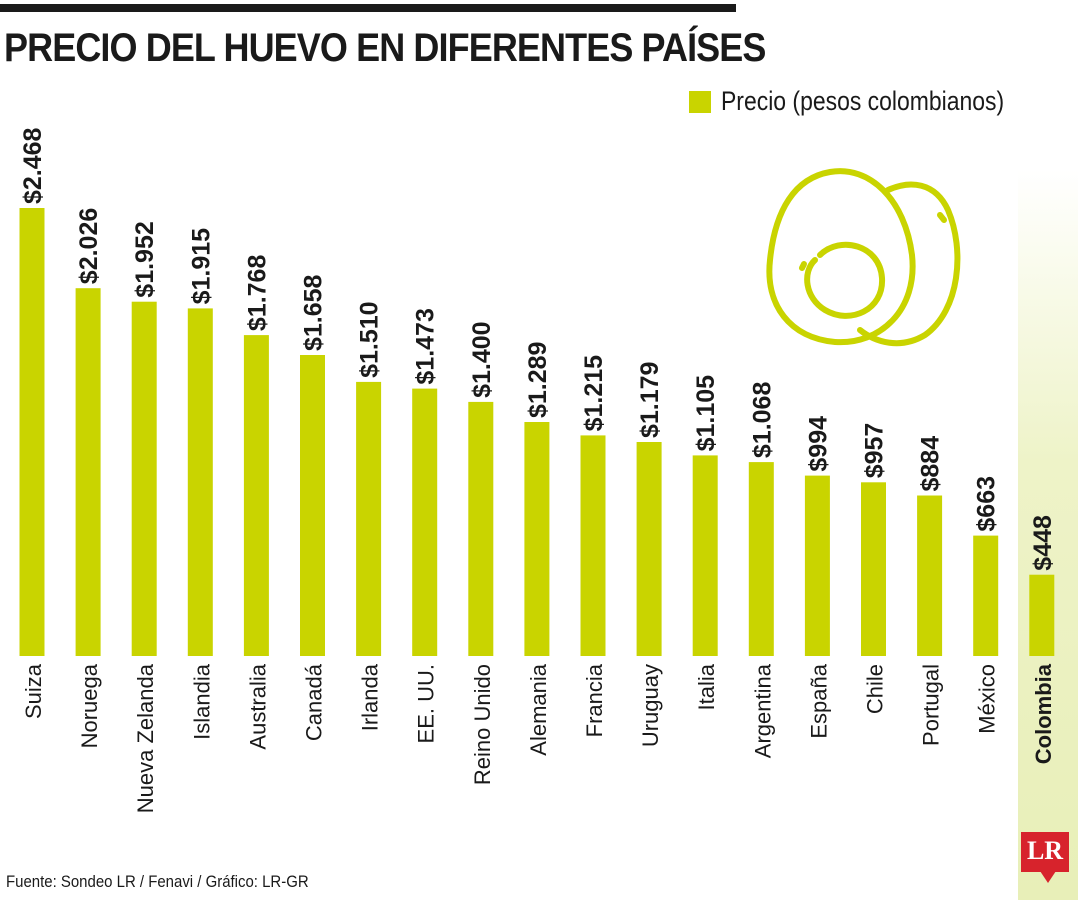 The width and height of the screenshot is (1080, 900). What do you see at coordinates (762, 710) in the screenshot?
I see `category-label-13: Argentina` at bounding box center [762, 710].